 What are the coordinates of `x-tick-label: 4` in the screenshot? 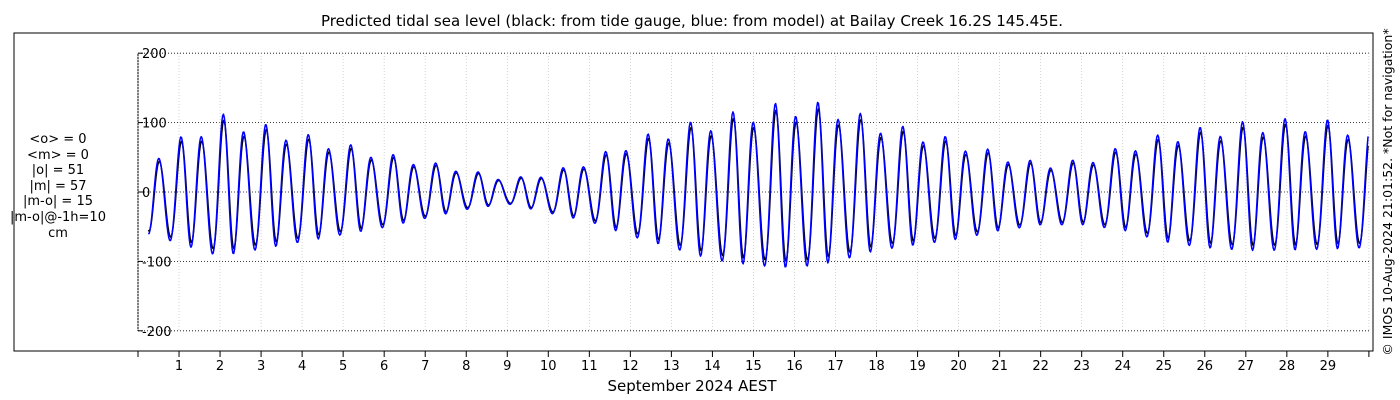 It's located at (302, 366).